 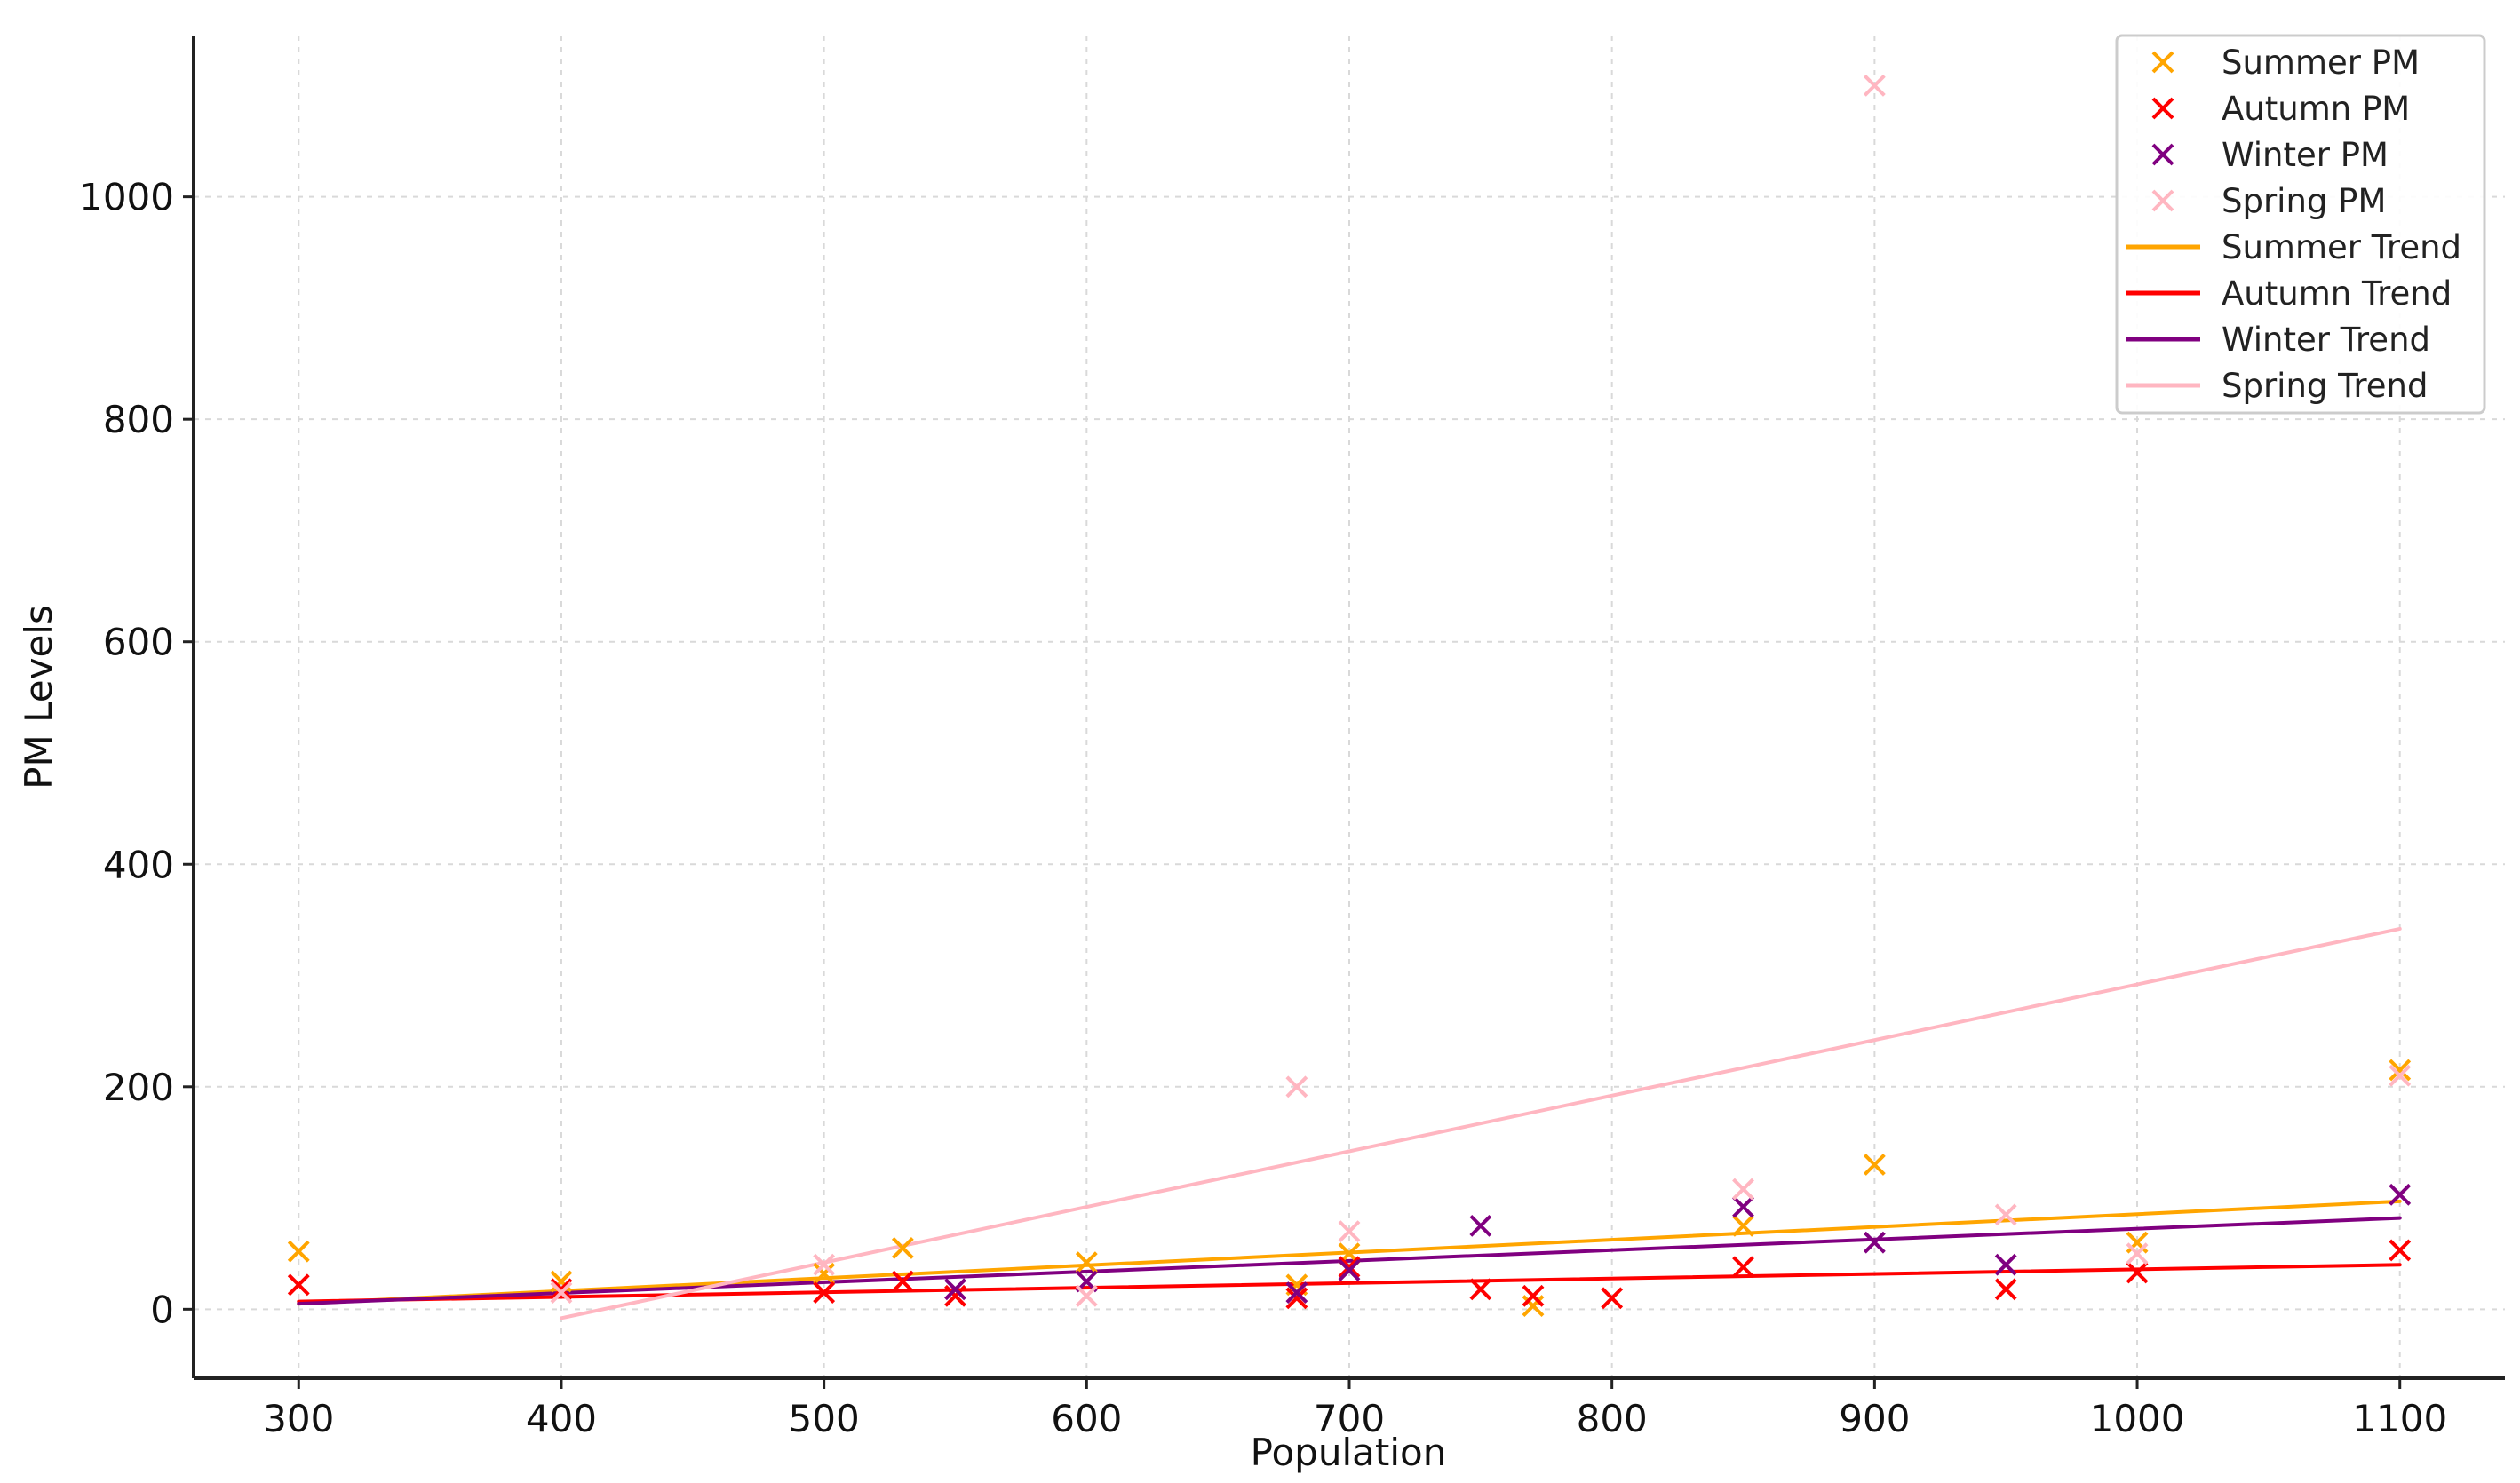 I want to click on x-tick-label: 800, so click(x=1612, y=1418).